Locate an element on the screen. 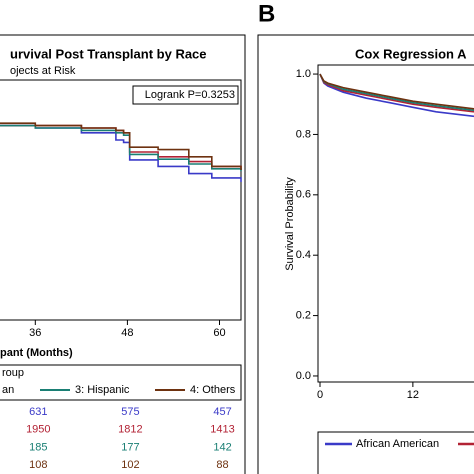 The width and height of the screenshot is (474, 474). x-axis-label: pant (Months) is located at coordinates (36, 353).